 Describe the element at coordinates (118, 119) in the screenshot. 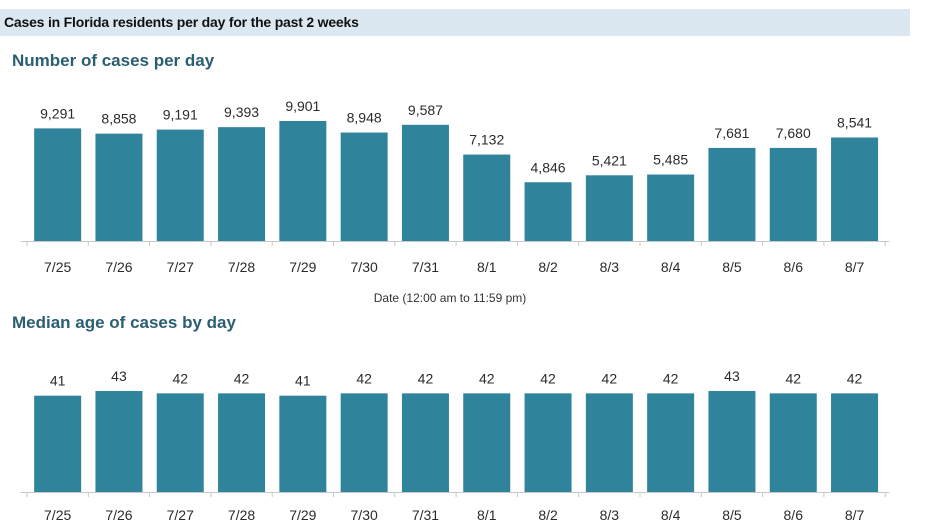

I see `value-label: 8,858` at that location.